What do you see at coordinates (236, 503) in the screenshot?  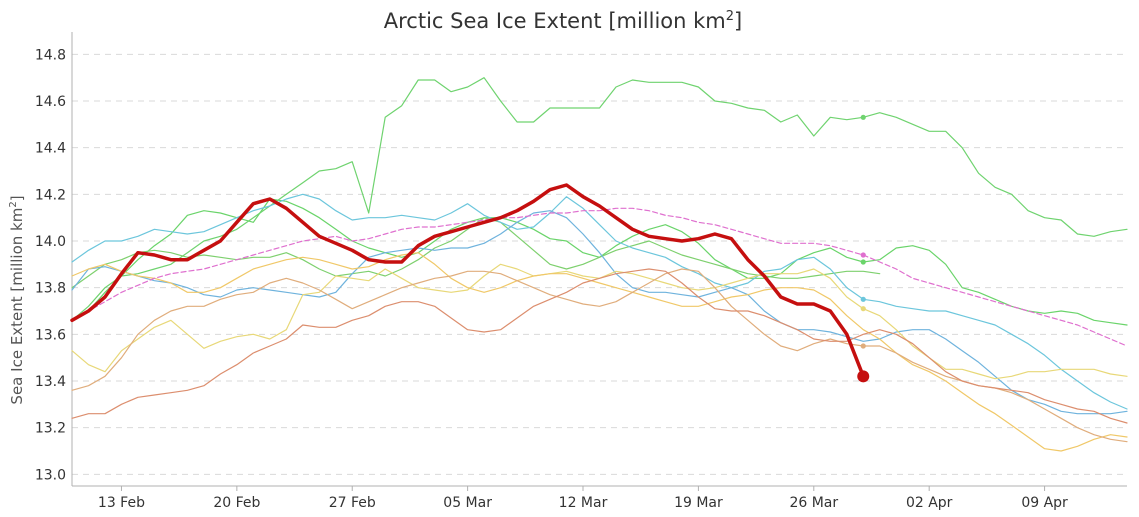 I see `x-tick-label: 20 Feb` at bounding box center [236, 503].